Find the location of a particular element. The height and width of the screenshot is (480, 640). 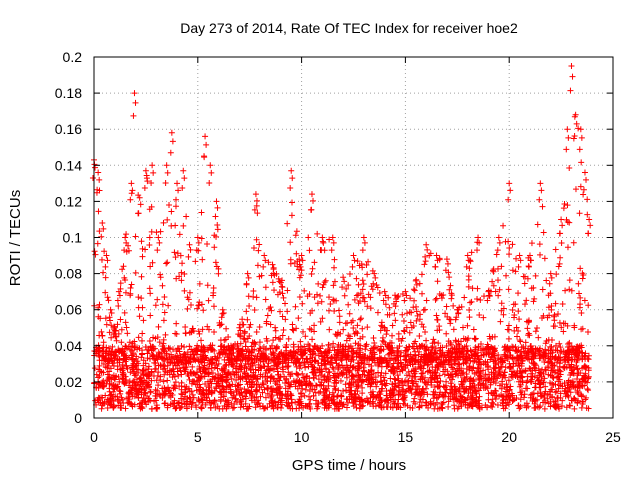

y-tick-label: 0.12 is located at coordinates (68, 201).